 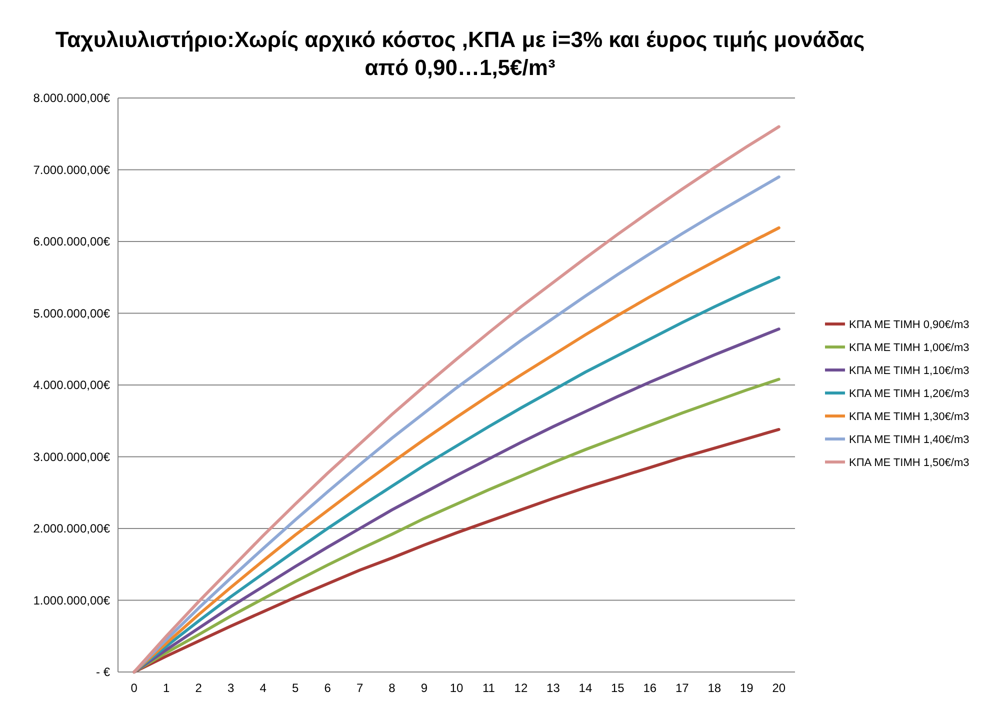 I want to click on x-tick-label: 1, so click(x=166, y=688).